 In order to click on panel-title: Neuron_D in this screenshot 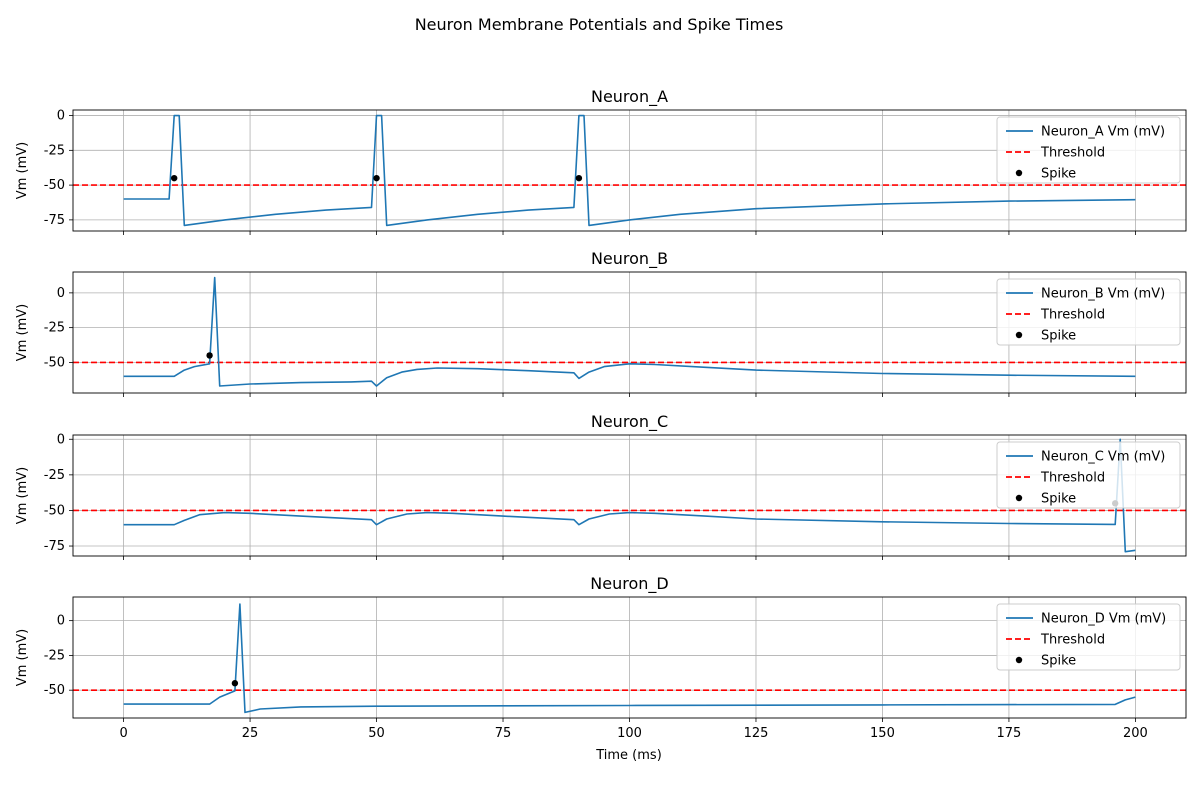, I will do `click(629, 584)`.